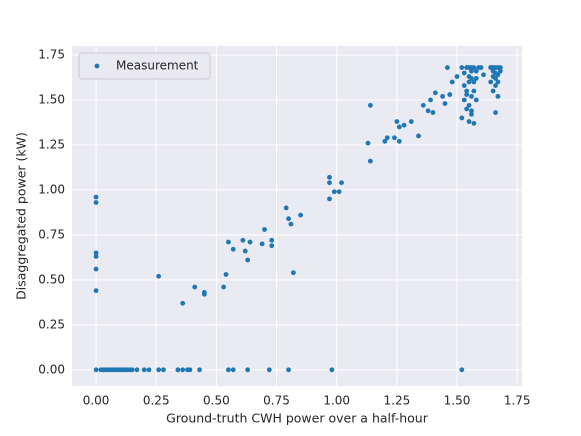 This screenshot has height=436, width=581. Describe the element at coordinates (51, 189) in the screenshot. I see `y-tick-label: 1.00` at that location.